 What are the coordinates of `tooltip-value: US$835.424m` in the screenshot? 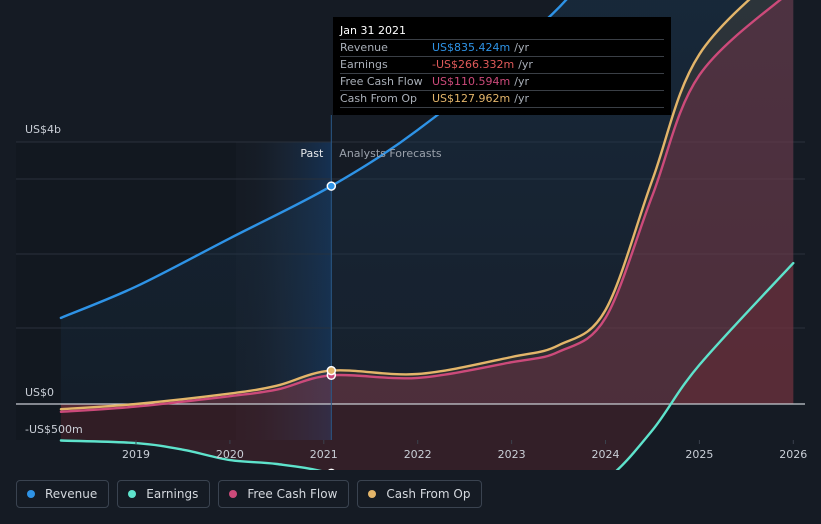 It's located at (471, 47).